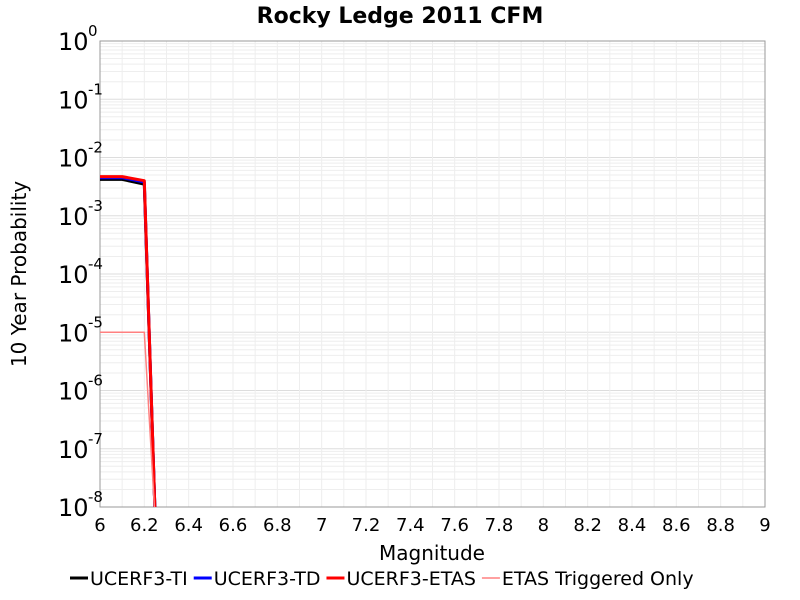  I want to click on x-tick-label: 8.6, so click(676, 525).